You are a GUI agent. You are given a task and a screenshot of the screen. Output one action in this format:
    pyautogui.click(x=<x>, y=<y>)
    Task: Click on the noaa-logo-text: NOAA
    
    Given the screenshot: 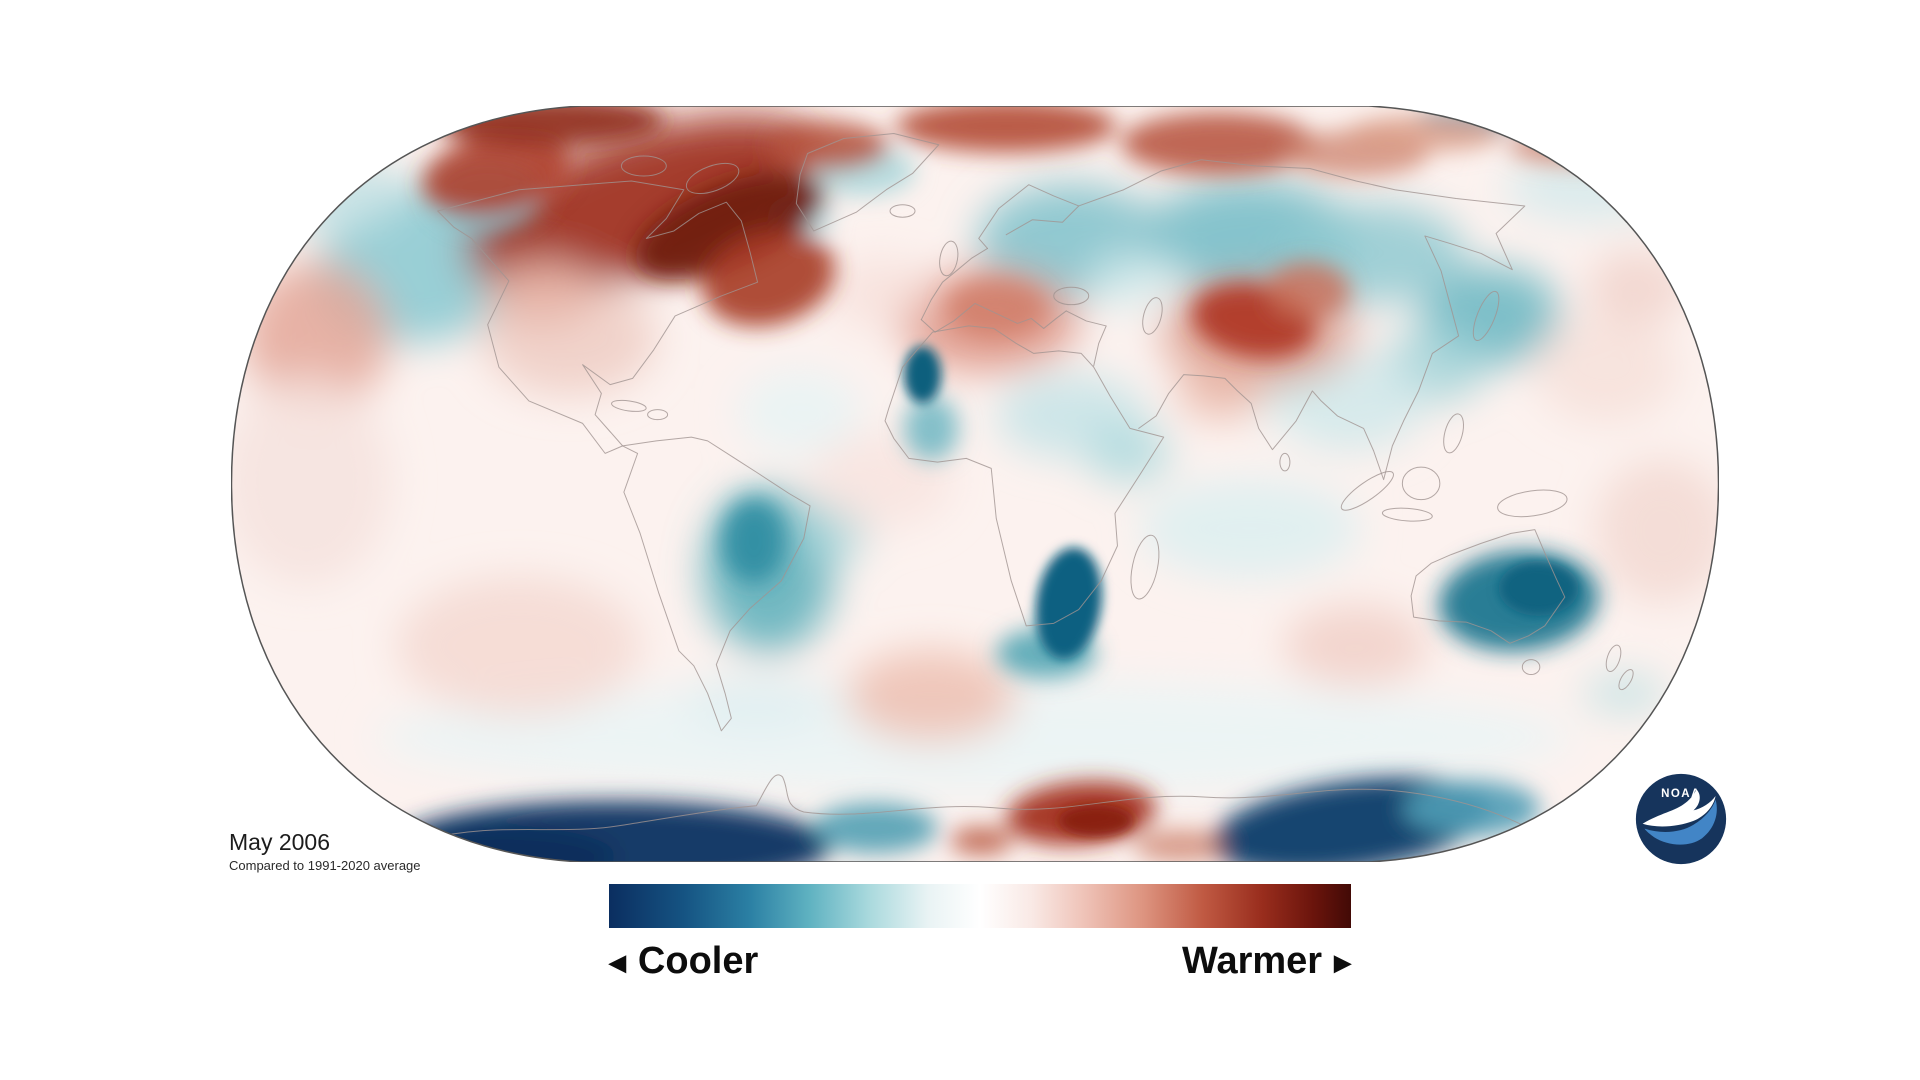 What is the action you would take?
    pyautogui.click(x=1681, y=794)
    